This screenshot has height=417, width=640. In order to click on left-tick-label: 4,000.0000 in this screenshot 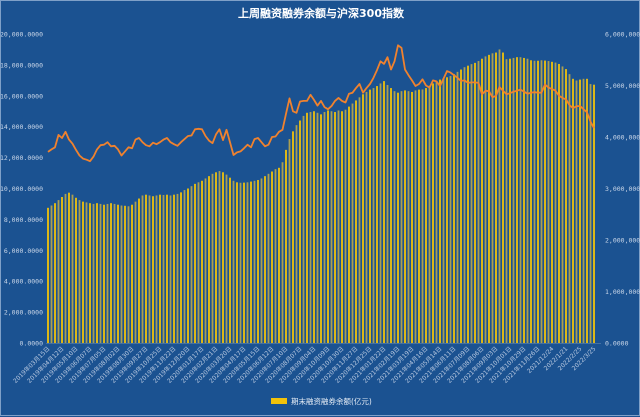, I will do `click(23, 282)`.